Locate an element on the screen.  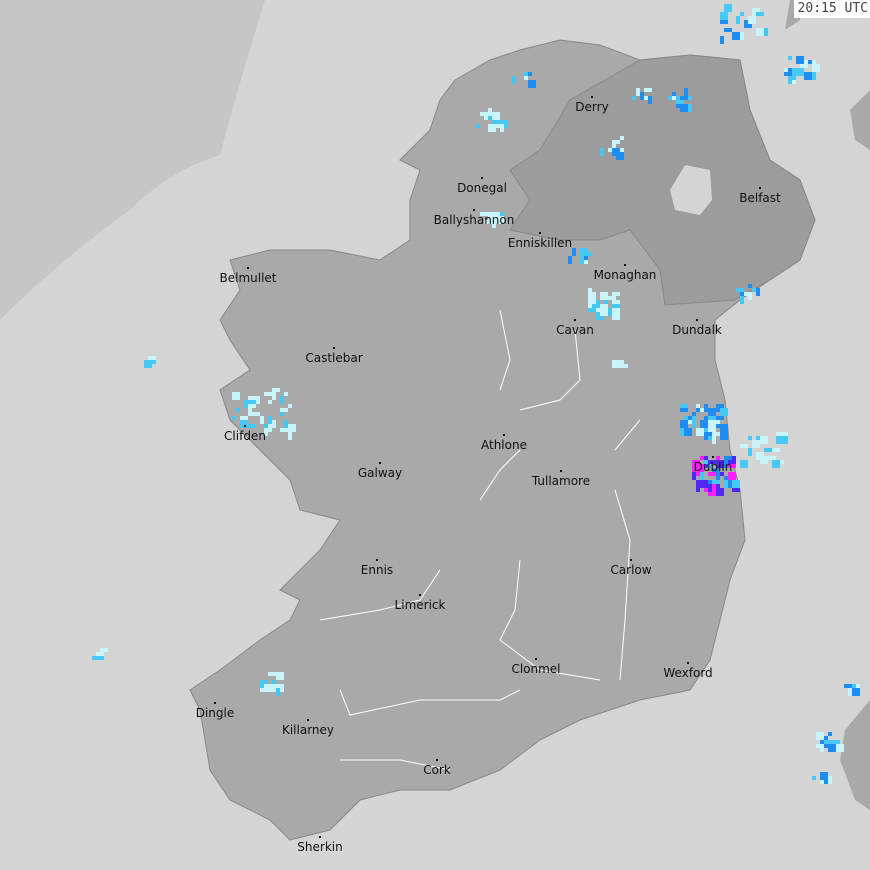
city-label: Castlebar is located at coordinates (333, 358).